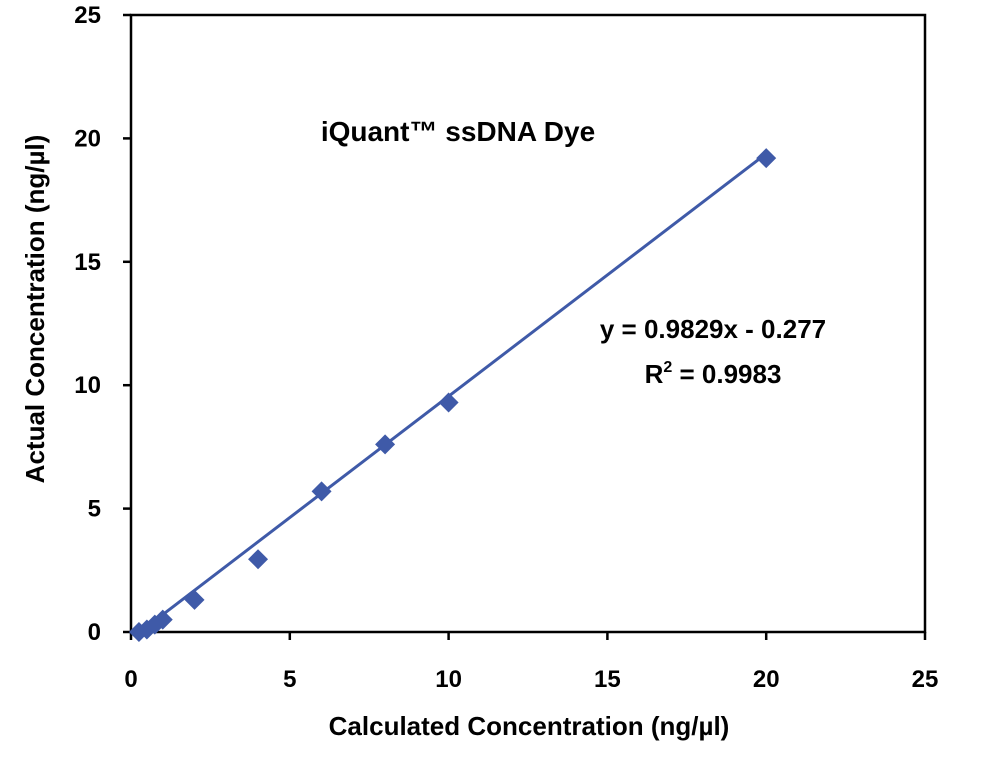 The width and height of the screenshot is (983, 778). Describe the element at coordinates (713, 329) in the screenshot. I see `trendline-equation: y = 0.9829x - 0.277` at that location.